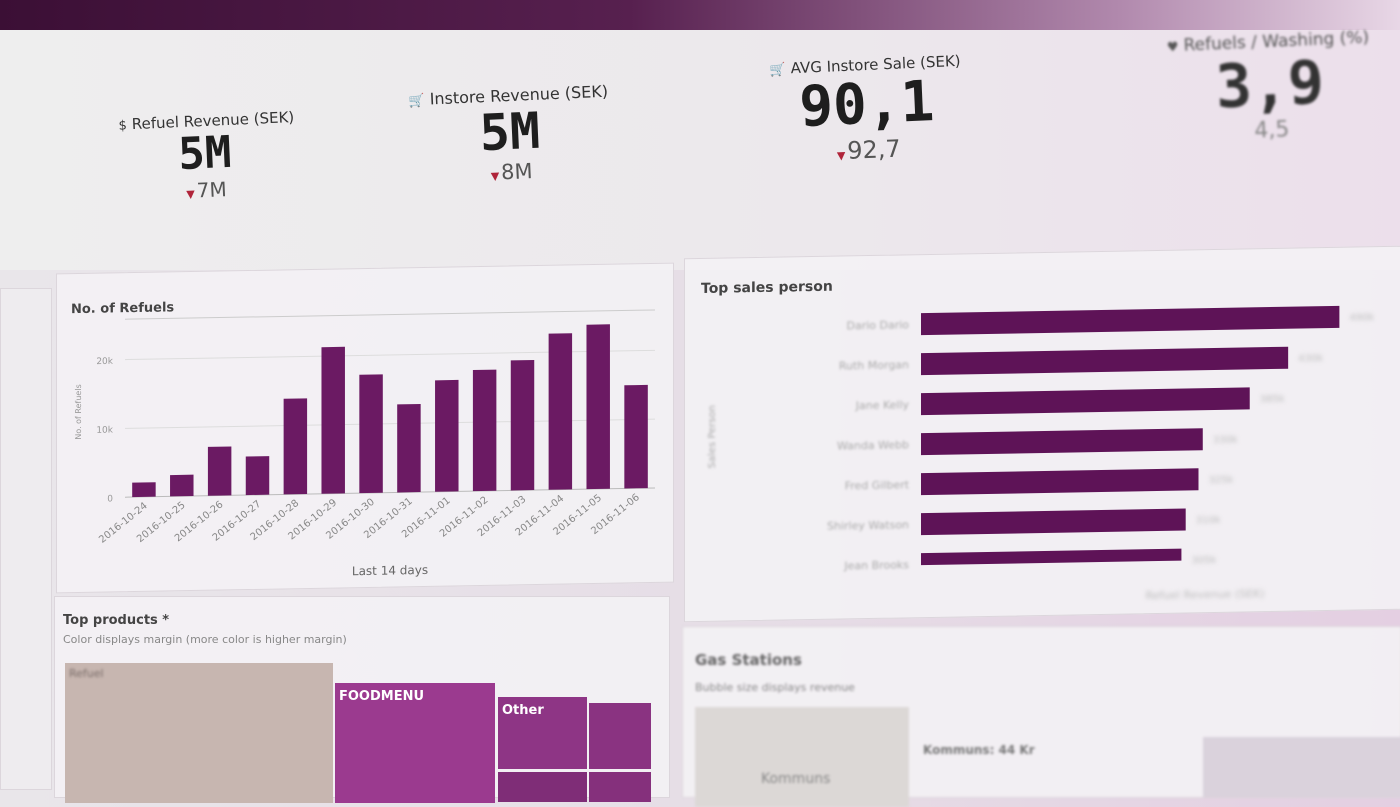 This screenshot has width=1400, height=807. Describe the element at coordinates (86, 673) in the screenshot. I see `treemap-tile-label: Refuel` at that location.